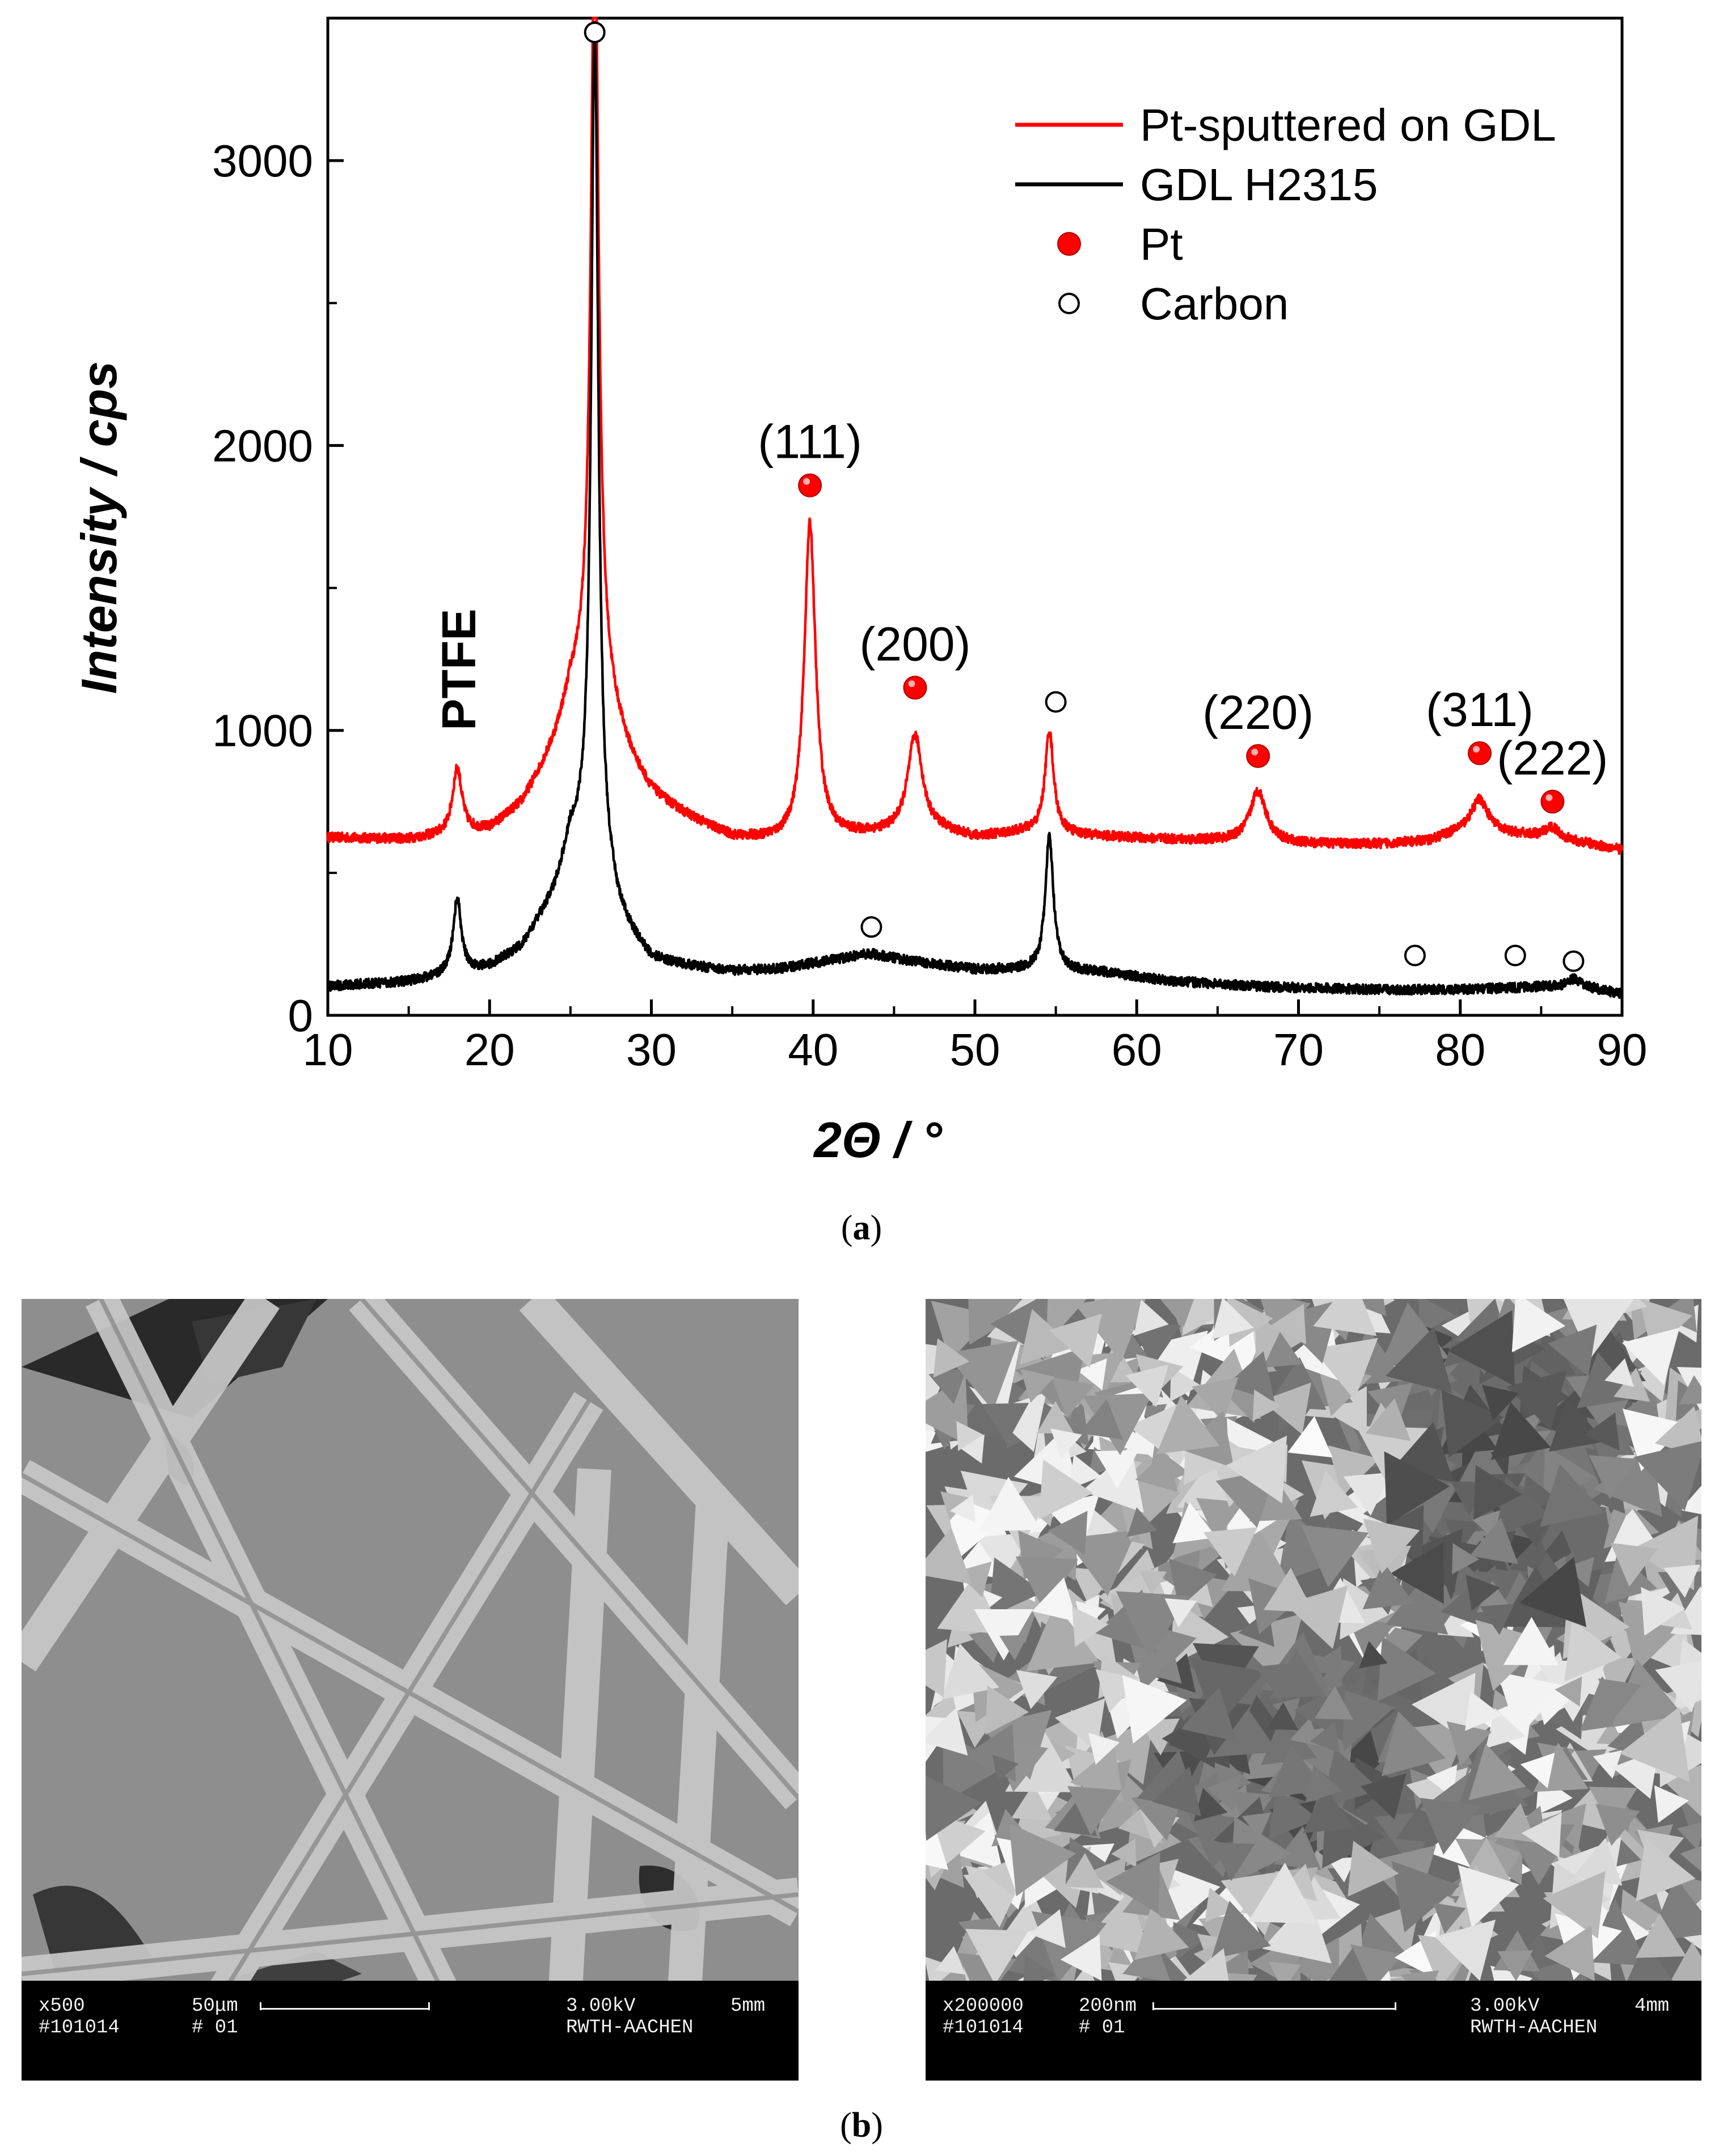 This screenshot has width=1723, height=2156. I want to click on x-tick-label: 20, so click(490, 1049).